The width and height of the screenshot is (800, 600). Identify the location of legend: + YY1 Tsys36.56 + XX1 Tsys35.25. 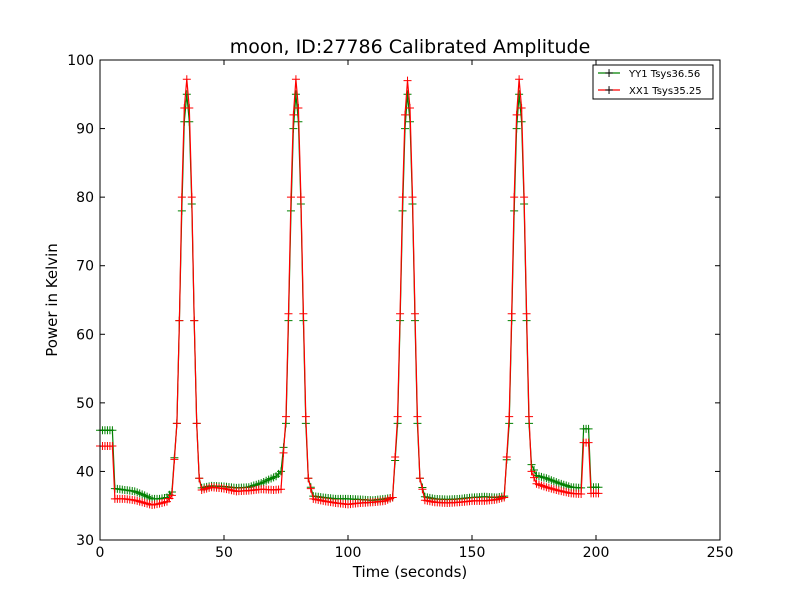
(653, 82).